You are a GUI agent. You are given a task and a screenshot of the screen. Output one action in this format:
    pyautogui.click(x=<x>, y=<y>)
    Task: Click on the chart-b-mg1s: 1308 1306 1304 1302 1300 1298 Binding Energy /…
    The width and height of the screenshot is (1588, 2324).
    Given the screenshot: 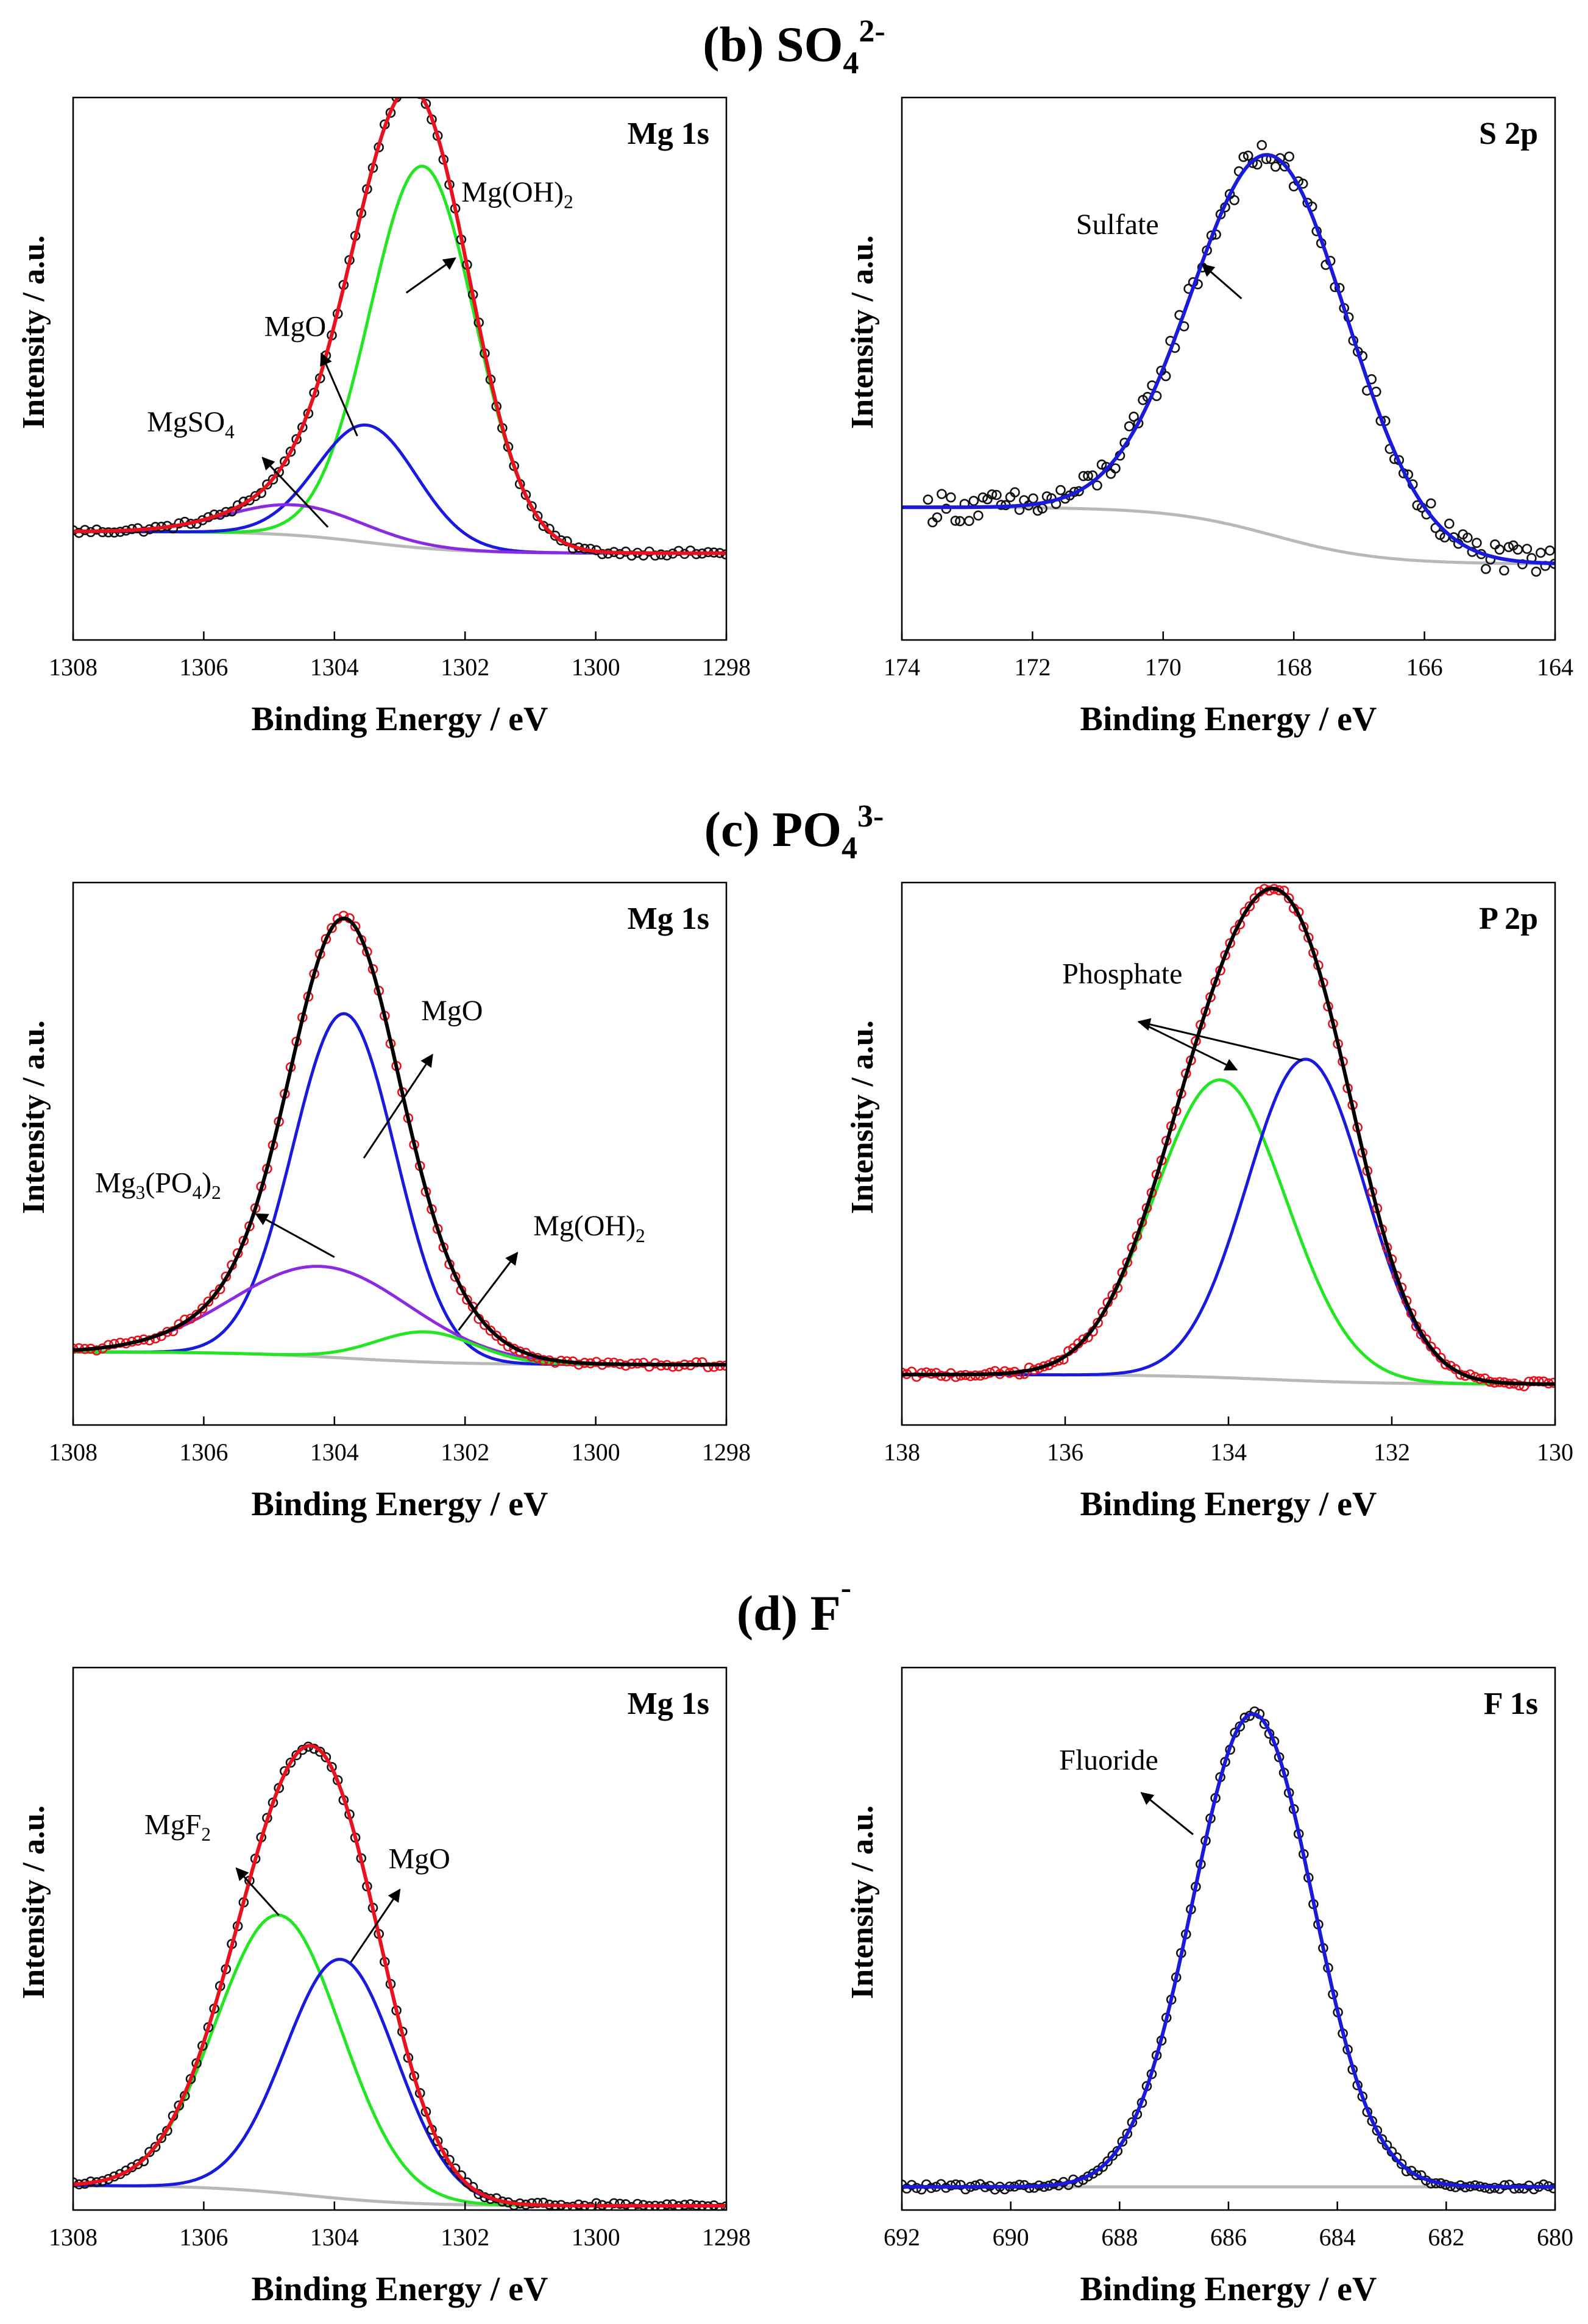 What is the action you would take?
    pyautogui.click(x=383, y=413)
    